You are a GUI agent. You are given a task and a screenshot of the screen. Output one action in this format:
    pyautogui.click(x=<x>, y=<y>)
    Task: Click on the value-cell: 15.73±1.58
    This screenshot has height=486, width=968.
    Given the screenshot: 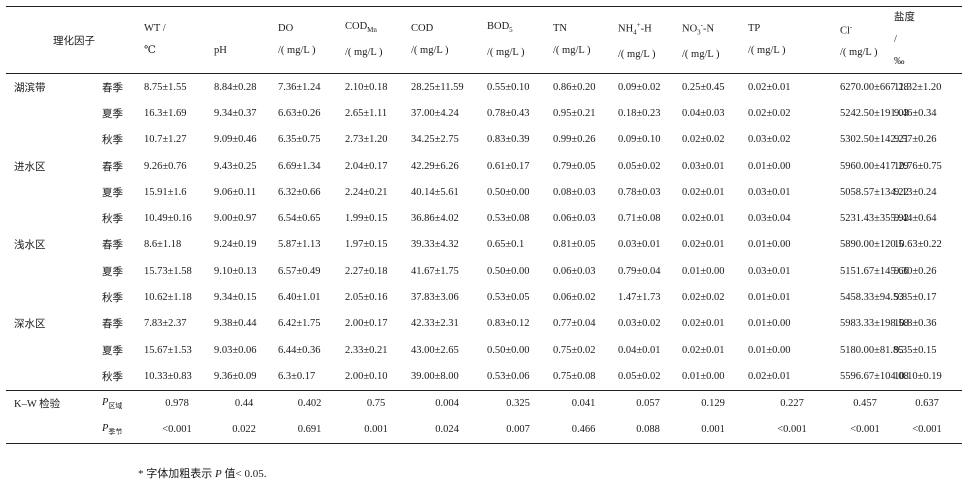 What is the action you would take?
    pyautogui.click(x=168, y=271)
    